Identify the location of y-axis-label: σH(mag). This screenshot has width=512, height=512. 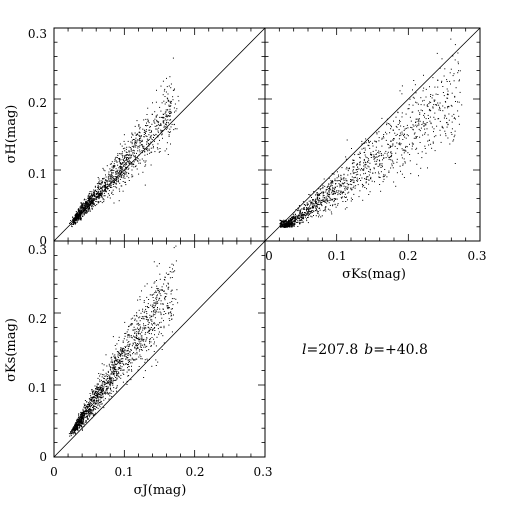
(11, 134).